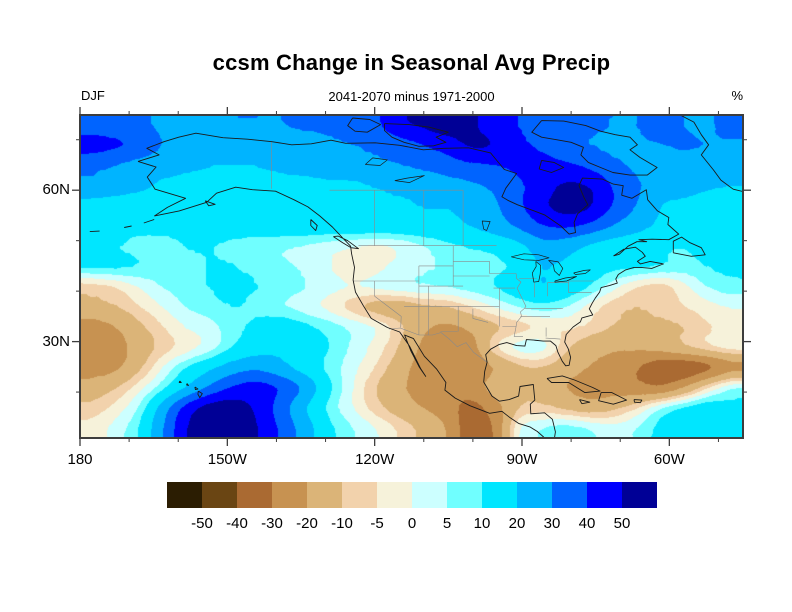  Describe the element at coordinates (522, 459) in the screenshot. I see `x-tick-label: 90W` at that location.